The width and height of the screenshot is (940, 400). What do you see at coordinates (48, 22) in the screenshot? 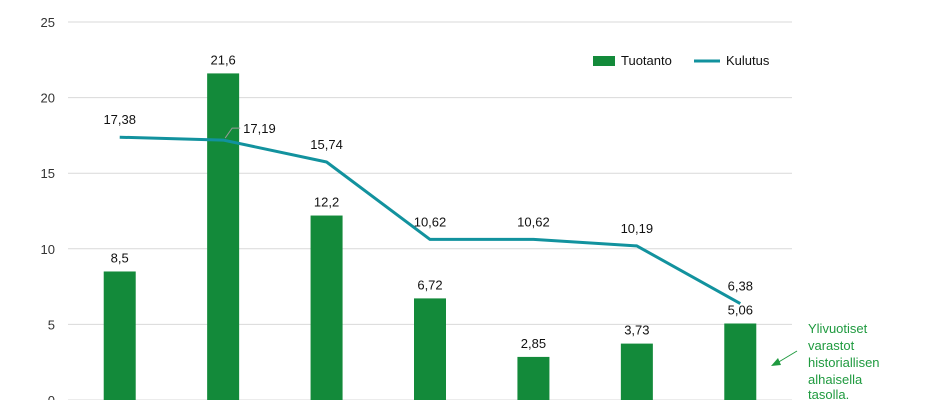
I see `y-tick-label: 25` at bounding box center [48, 22].